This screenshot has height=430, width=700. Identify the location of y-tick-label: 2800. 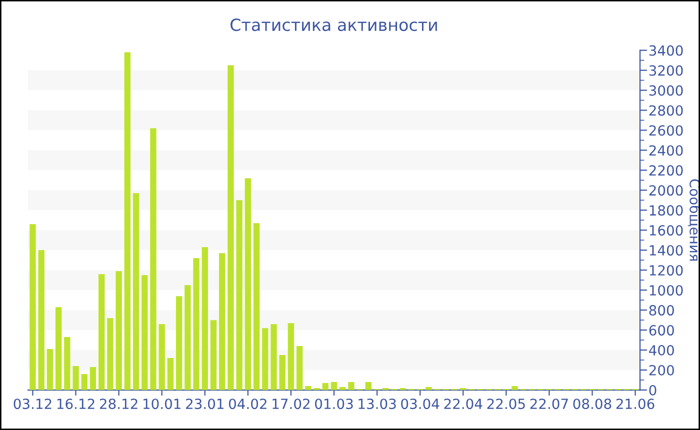
(666, 110).